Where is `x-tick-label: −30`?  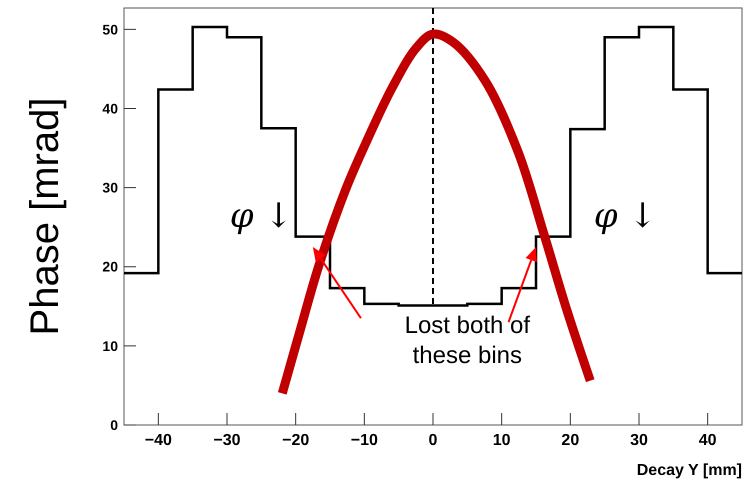
x-tick-label: −30 is located at coordinates (227, 440).